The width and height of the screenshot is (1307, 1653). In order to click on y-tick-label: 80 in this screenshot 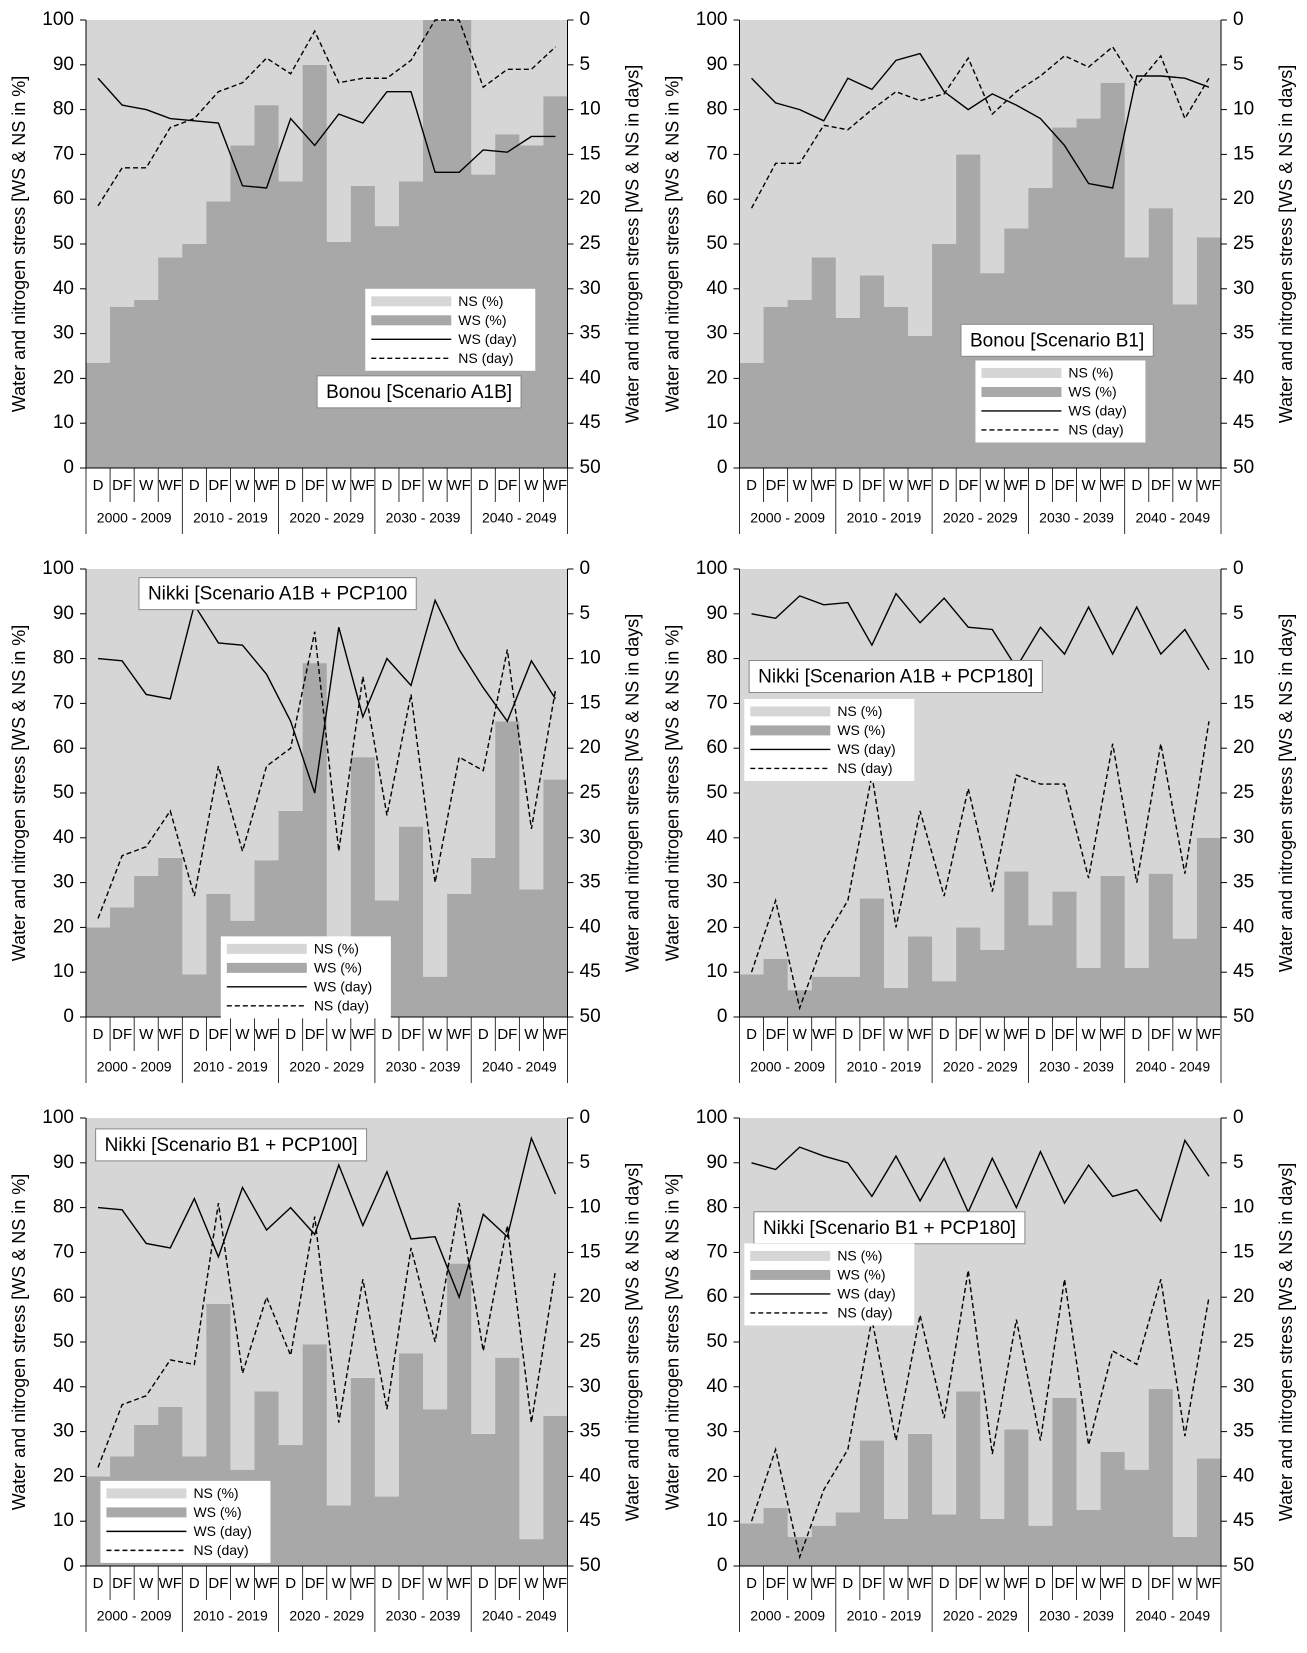, I will do `click(716, 1207)`.